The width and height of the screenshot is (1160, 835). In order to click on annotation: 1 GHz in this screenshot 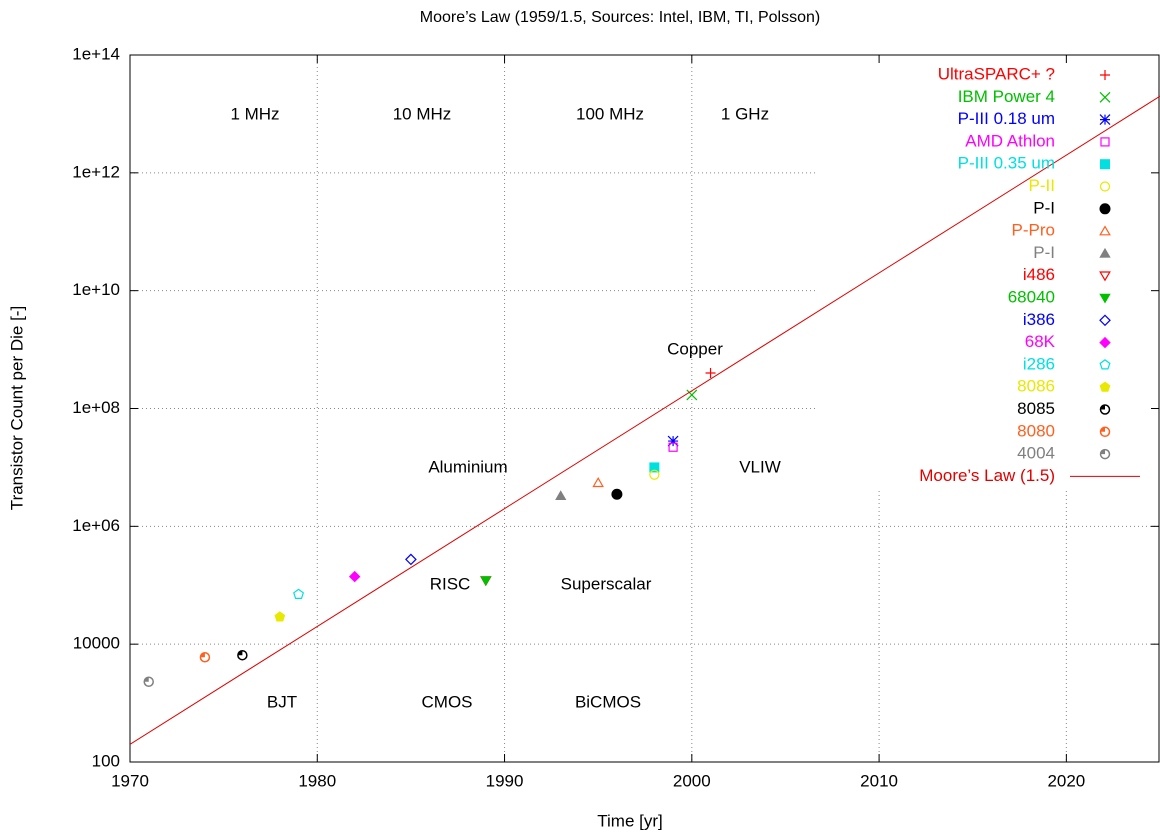, I will do `click(745, 113)`.